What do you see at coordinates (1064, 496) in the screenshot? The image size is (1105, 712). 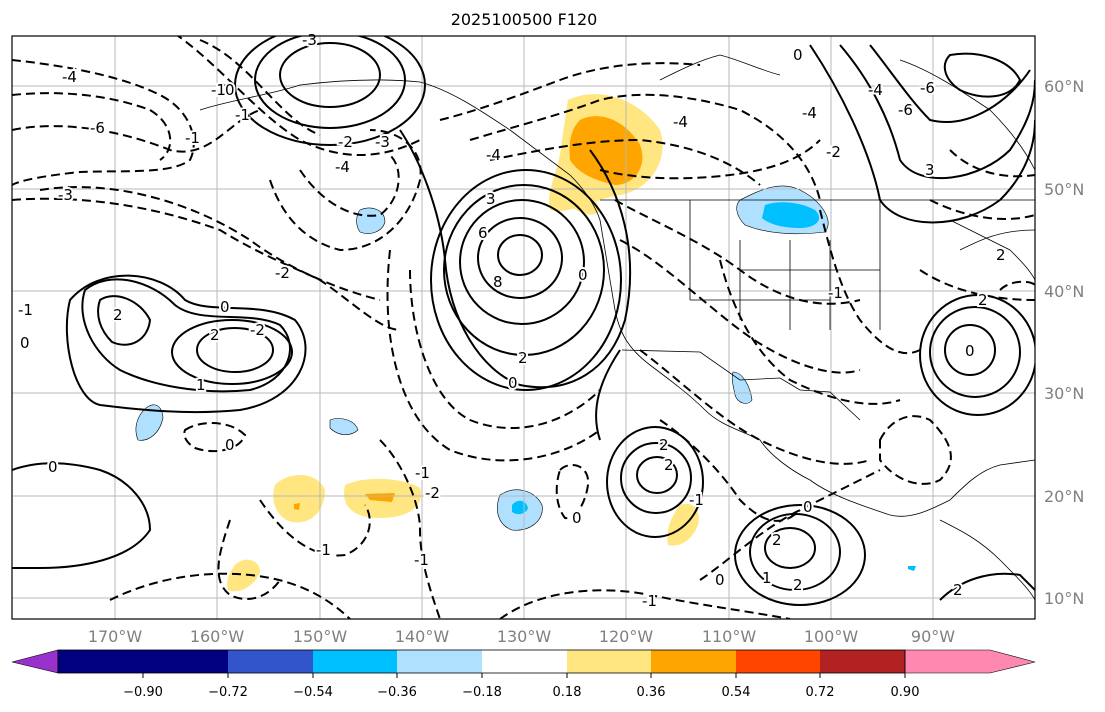 I see `lat-tick-label: 20°N` at bounding box center [1064, 496].